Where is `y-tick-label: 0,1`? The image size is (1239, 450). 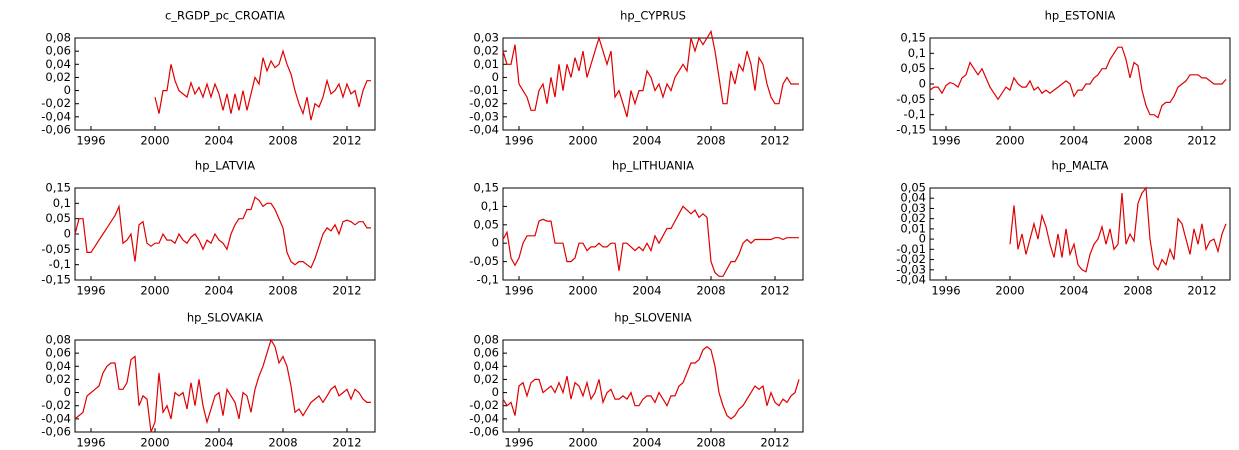 y-tick-label: 0,1 is located at coordinates (62, 203).